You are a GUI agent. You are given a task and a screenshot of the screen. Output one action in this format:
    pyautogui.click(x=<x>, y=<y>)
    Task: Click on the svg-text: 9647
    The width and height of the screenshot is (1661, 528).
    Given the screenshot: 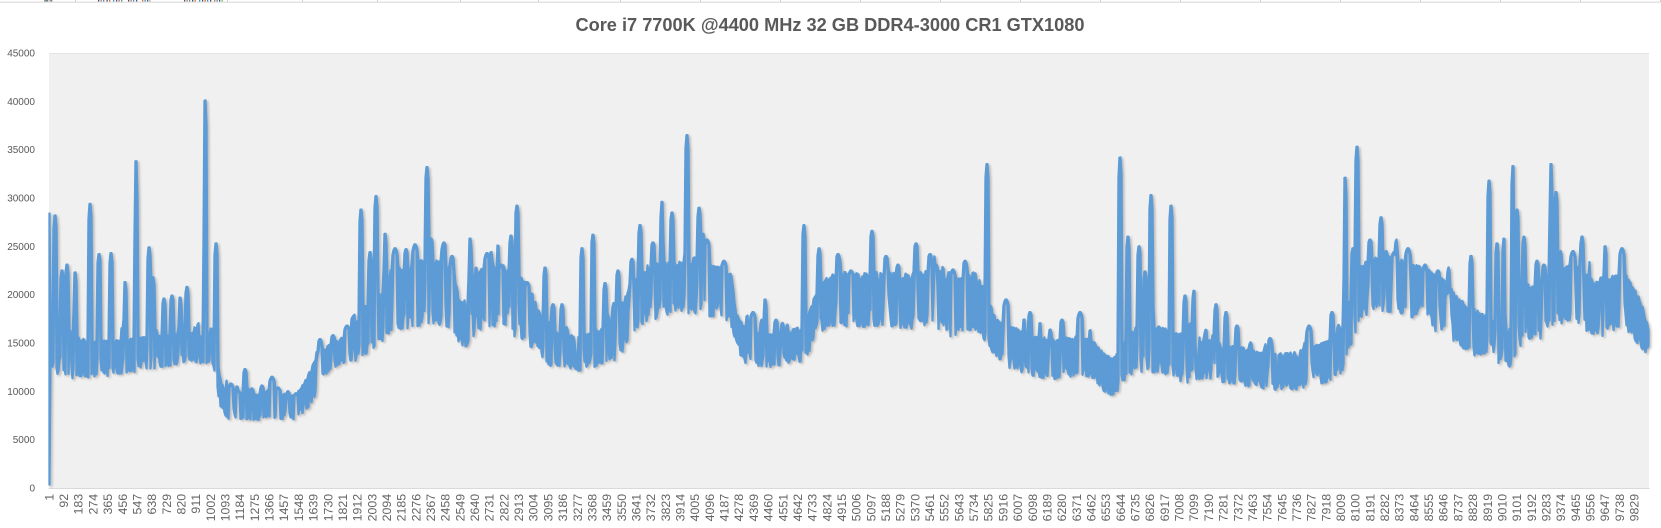 What is the action you would take?
    pyautogui.click(x=1605, y=508)
    